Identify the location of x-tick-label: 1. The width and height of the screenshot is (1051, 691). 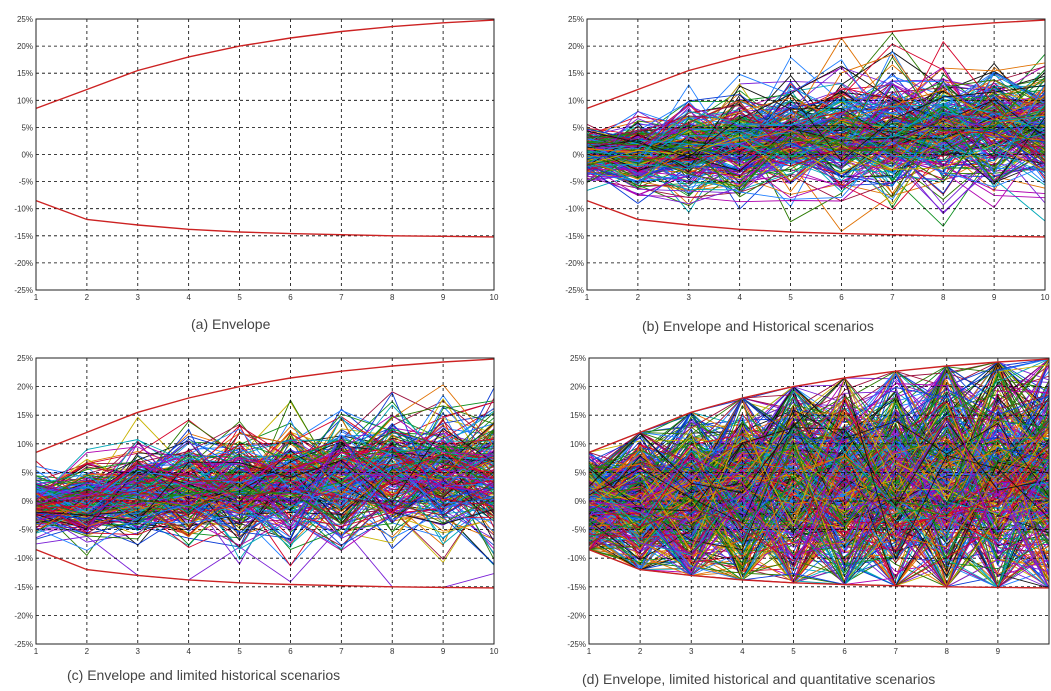
(36, 651).